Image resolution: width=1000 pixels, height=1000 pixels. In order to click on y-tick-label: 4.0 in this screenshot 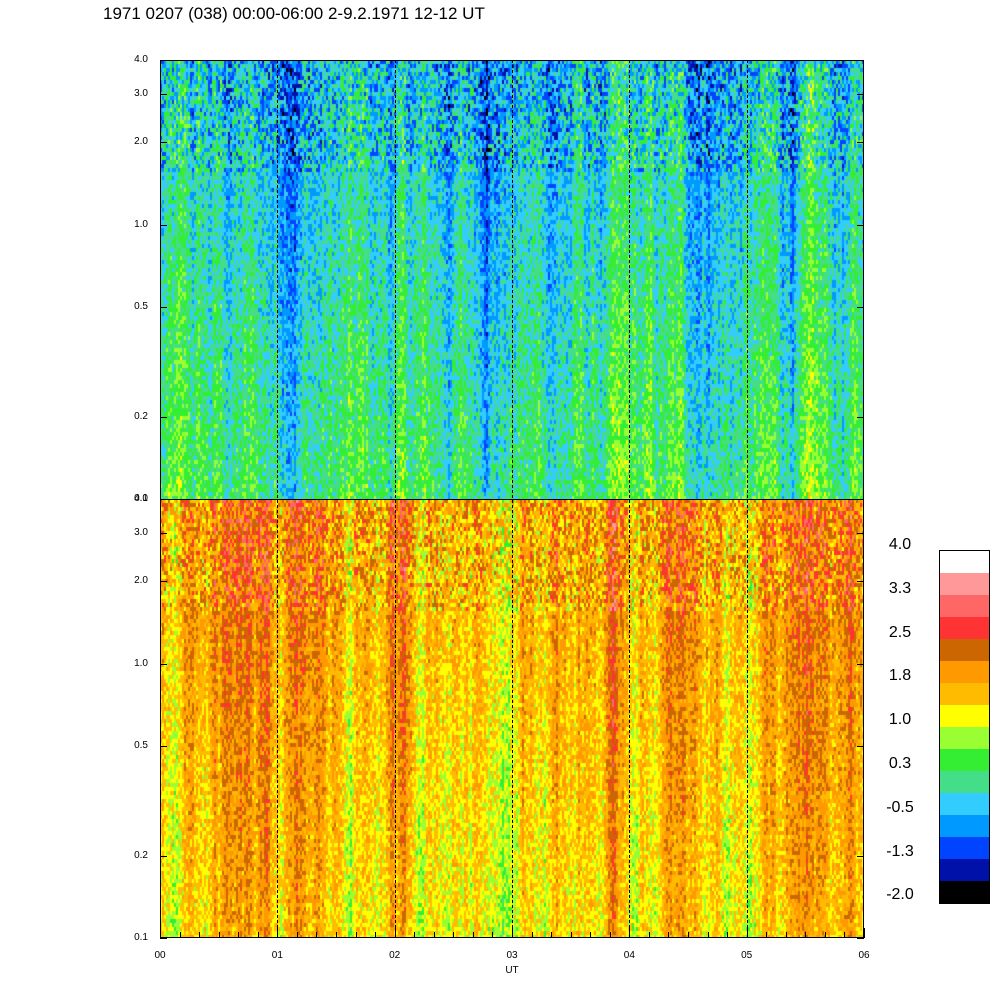, I will do `click(141, 498)`.